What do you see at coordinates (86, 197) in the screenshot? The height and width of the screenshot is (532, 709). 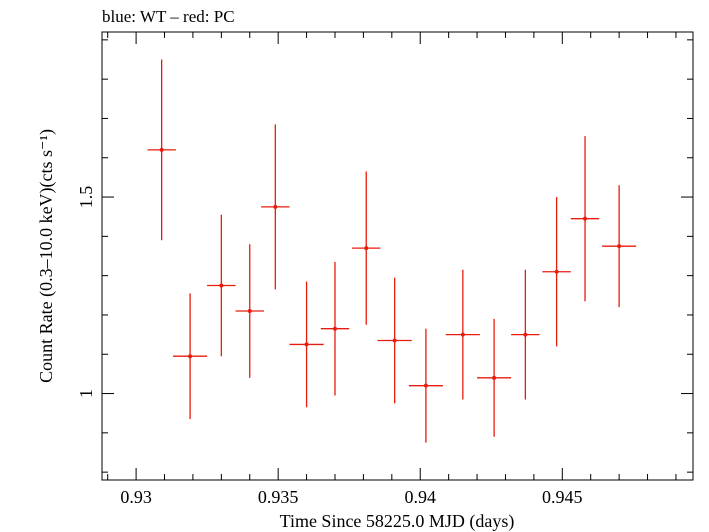 I see `y-tick-label: 1.5` at bounding box center [86, 197].